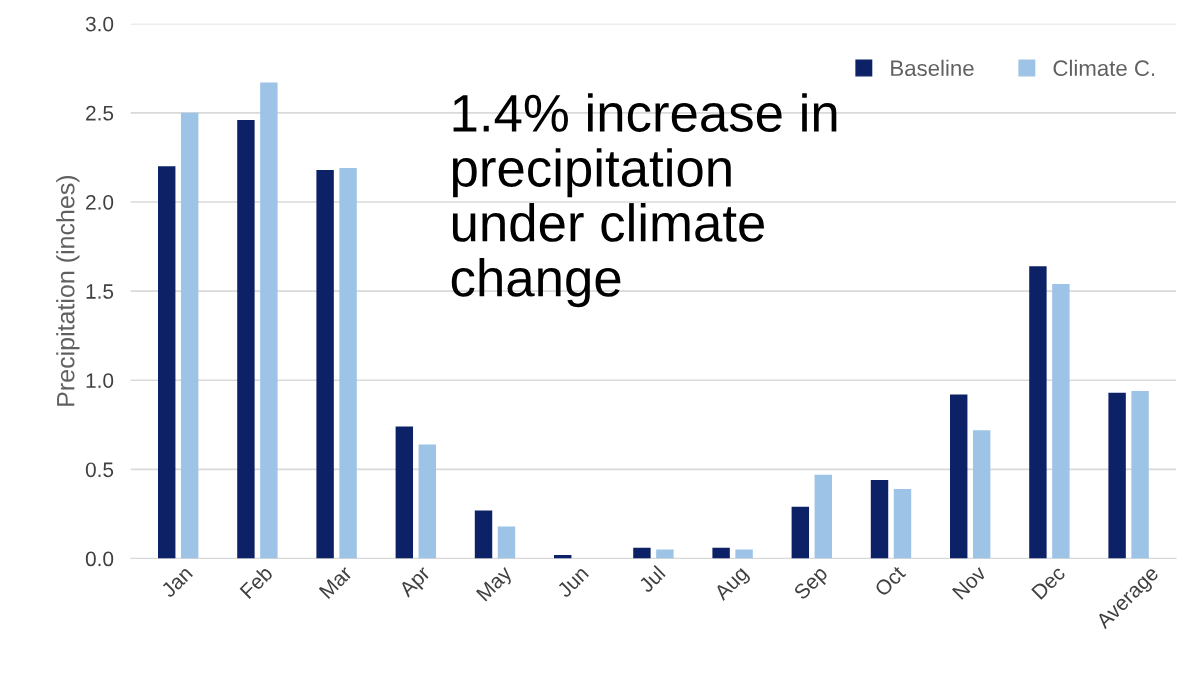  What do you see at coordinates (177, 582) in the screenshot?
I see `x-tick-label: Jan` at bounding box center [177, 582].